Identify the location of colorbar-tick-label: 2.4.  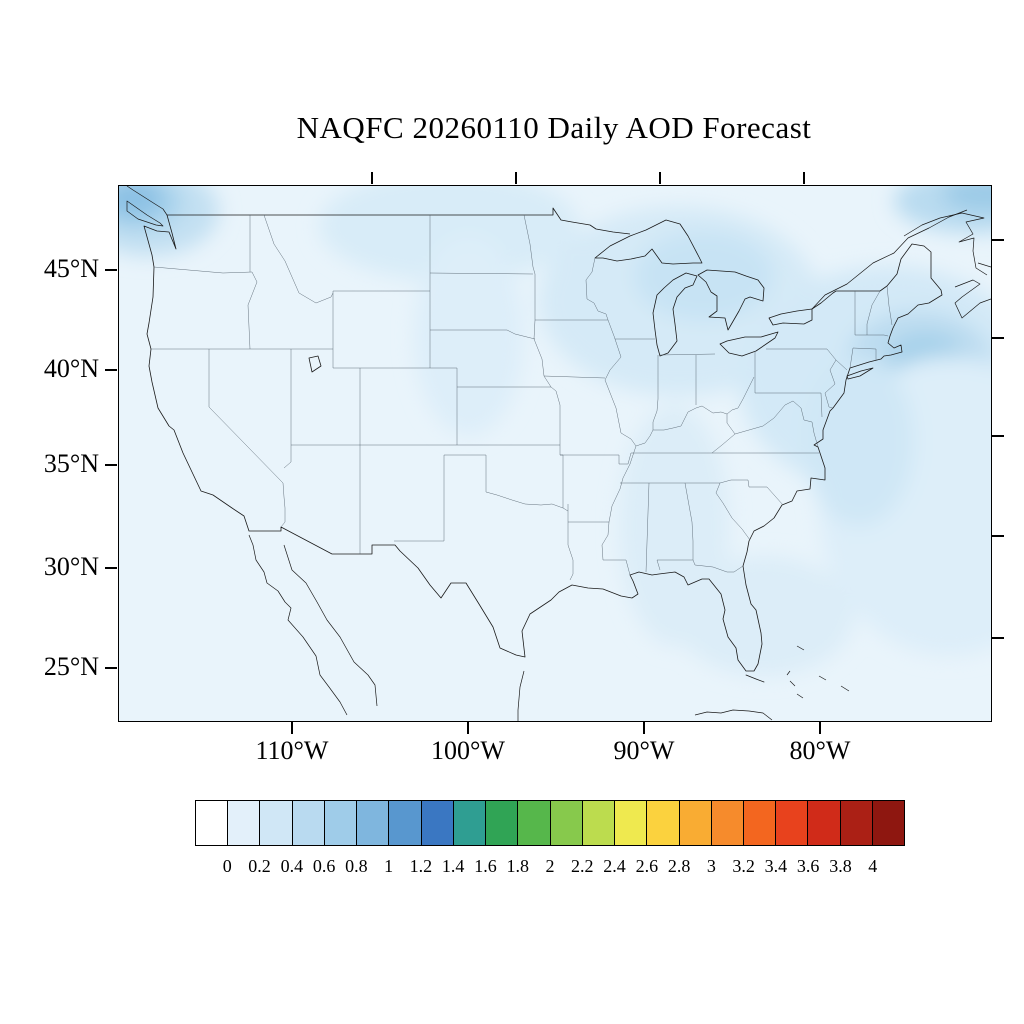
(614, 866).